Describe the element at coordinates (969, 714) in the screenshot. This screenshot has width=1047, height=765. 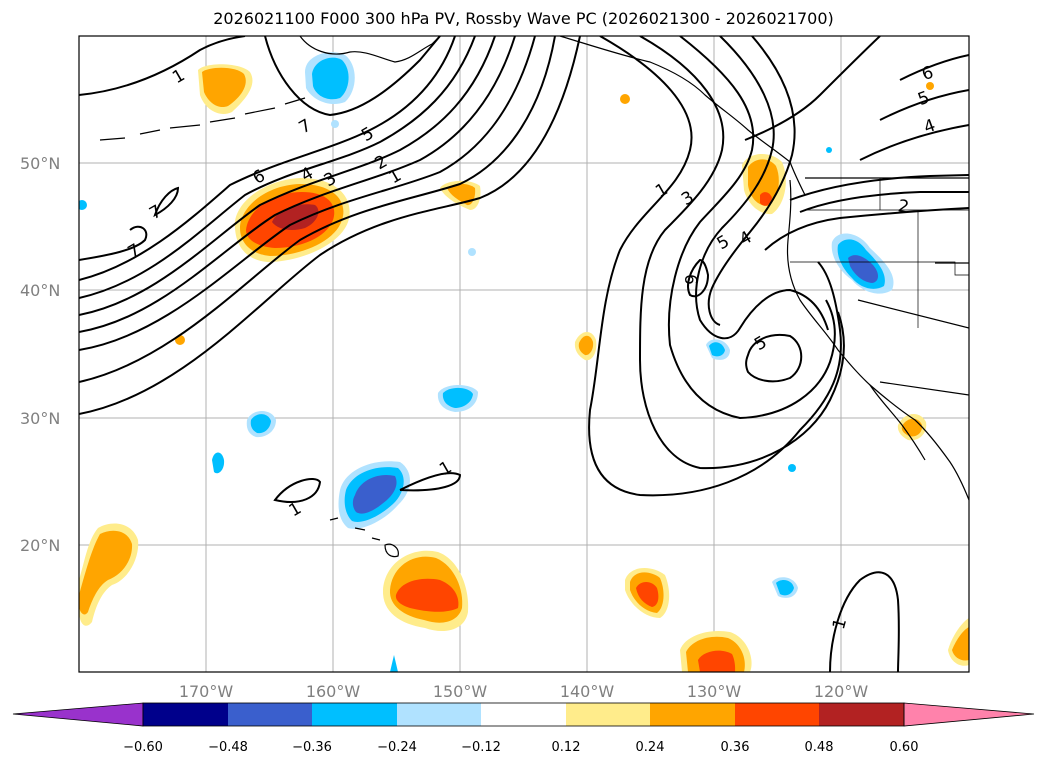
I see `colorbar-extend-high` at that location.